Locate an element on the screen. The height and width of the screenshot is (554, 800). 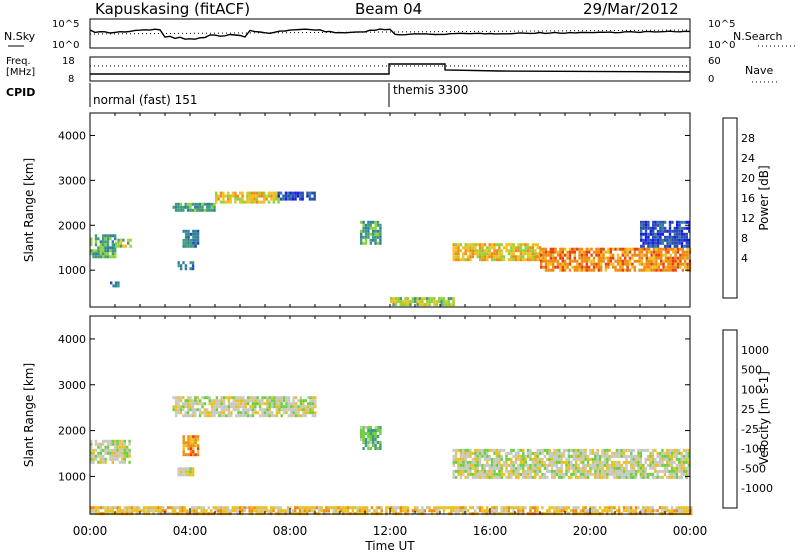
y-tick-label: 3000 is located at coordinates (72, 180).